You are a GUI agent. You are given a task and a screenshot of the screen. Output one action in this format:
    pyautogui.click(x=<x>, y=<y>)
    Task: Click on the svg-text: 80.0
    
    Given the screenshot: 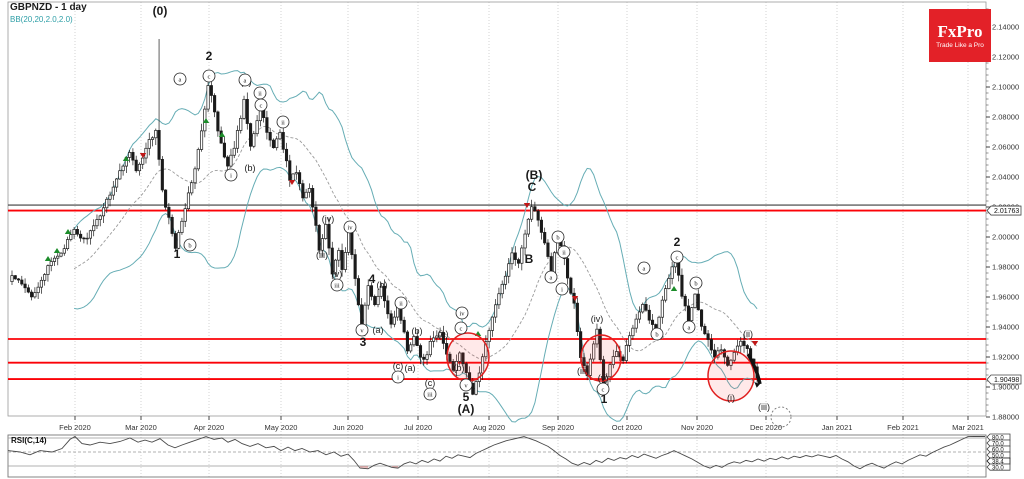 What is the action you would take?
    pyautogui.click(x=998, y=438)
    